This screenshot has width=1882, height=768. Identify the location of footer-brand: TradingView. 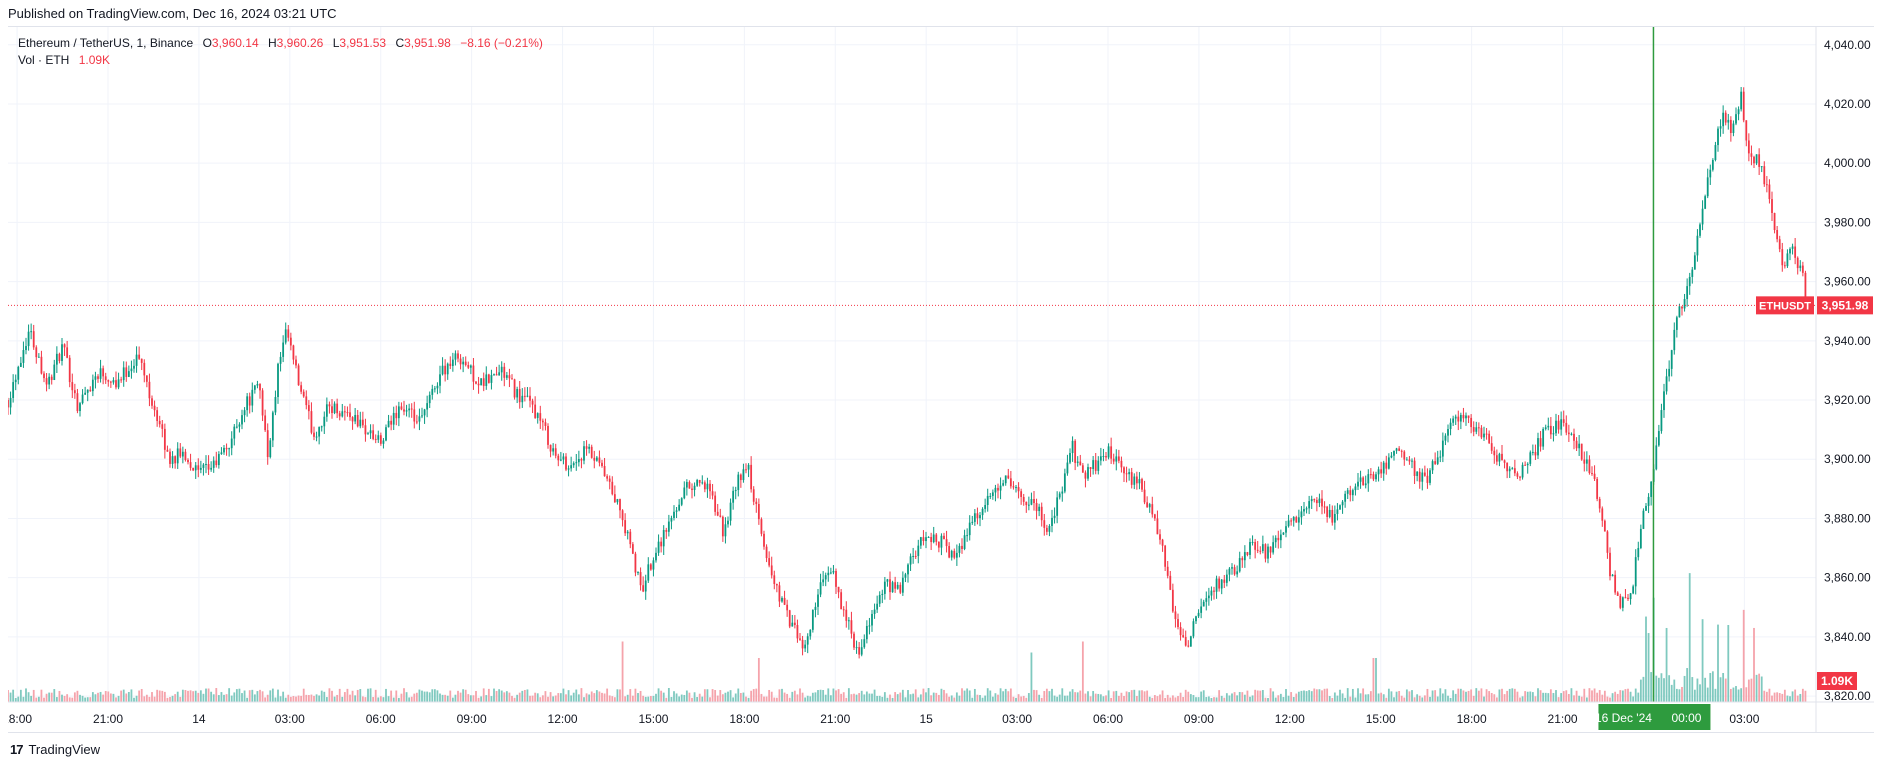
(64, 749).